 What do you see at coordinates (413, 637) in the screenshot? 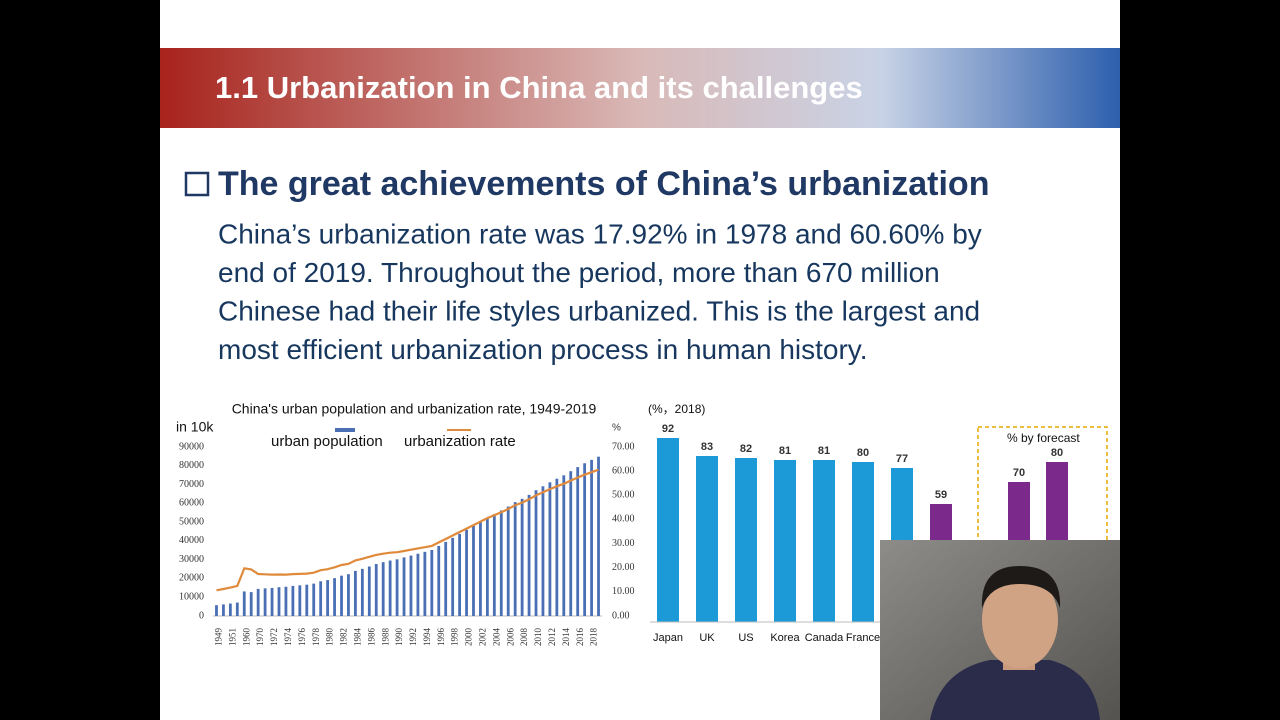
I see `x-tick-label: 1992` at bounding box center [413, 637].